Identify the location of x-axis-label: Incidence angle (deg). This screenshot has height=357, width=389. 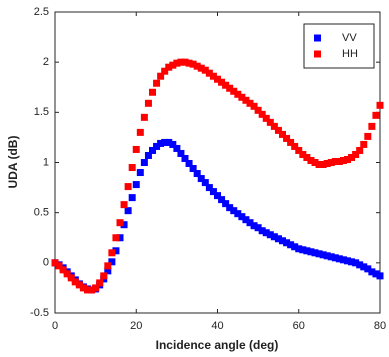
(217, 345).